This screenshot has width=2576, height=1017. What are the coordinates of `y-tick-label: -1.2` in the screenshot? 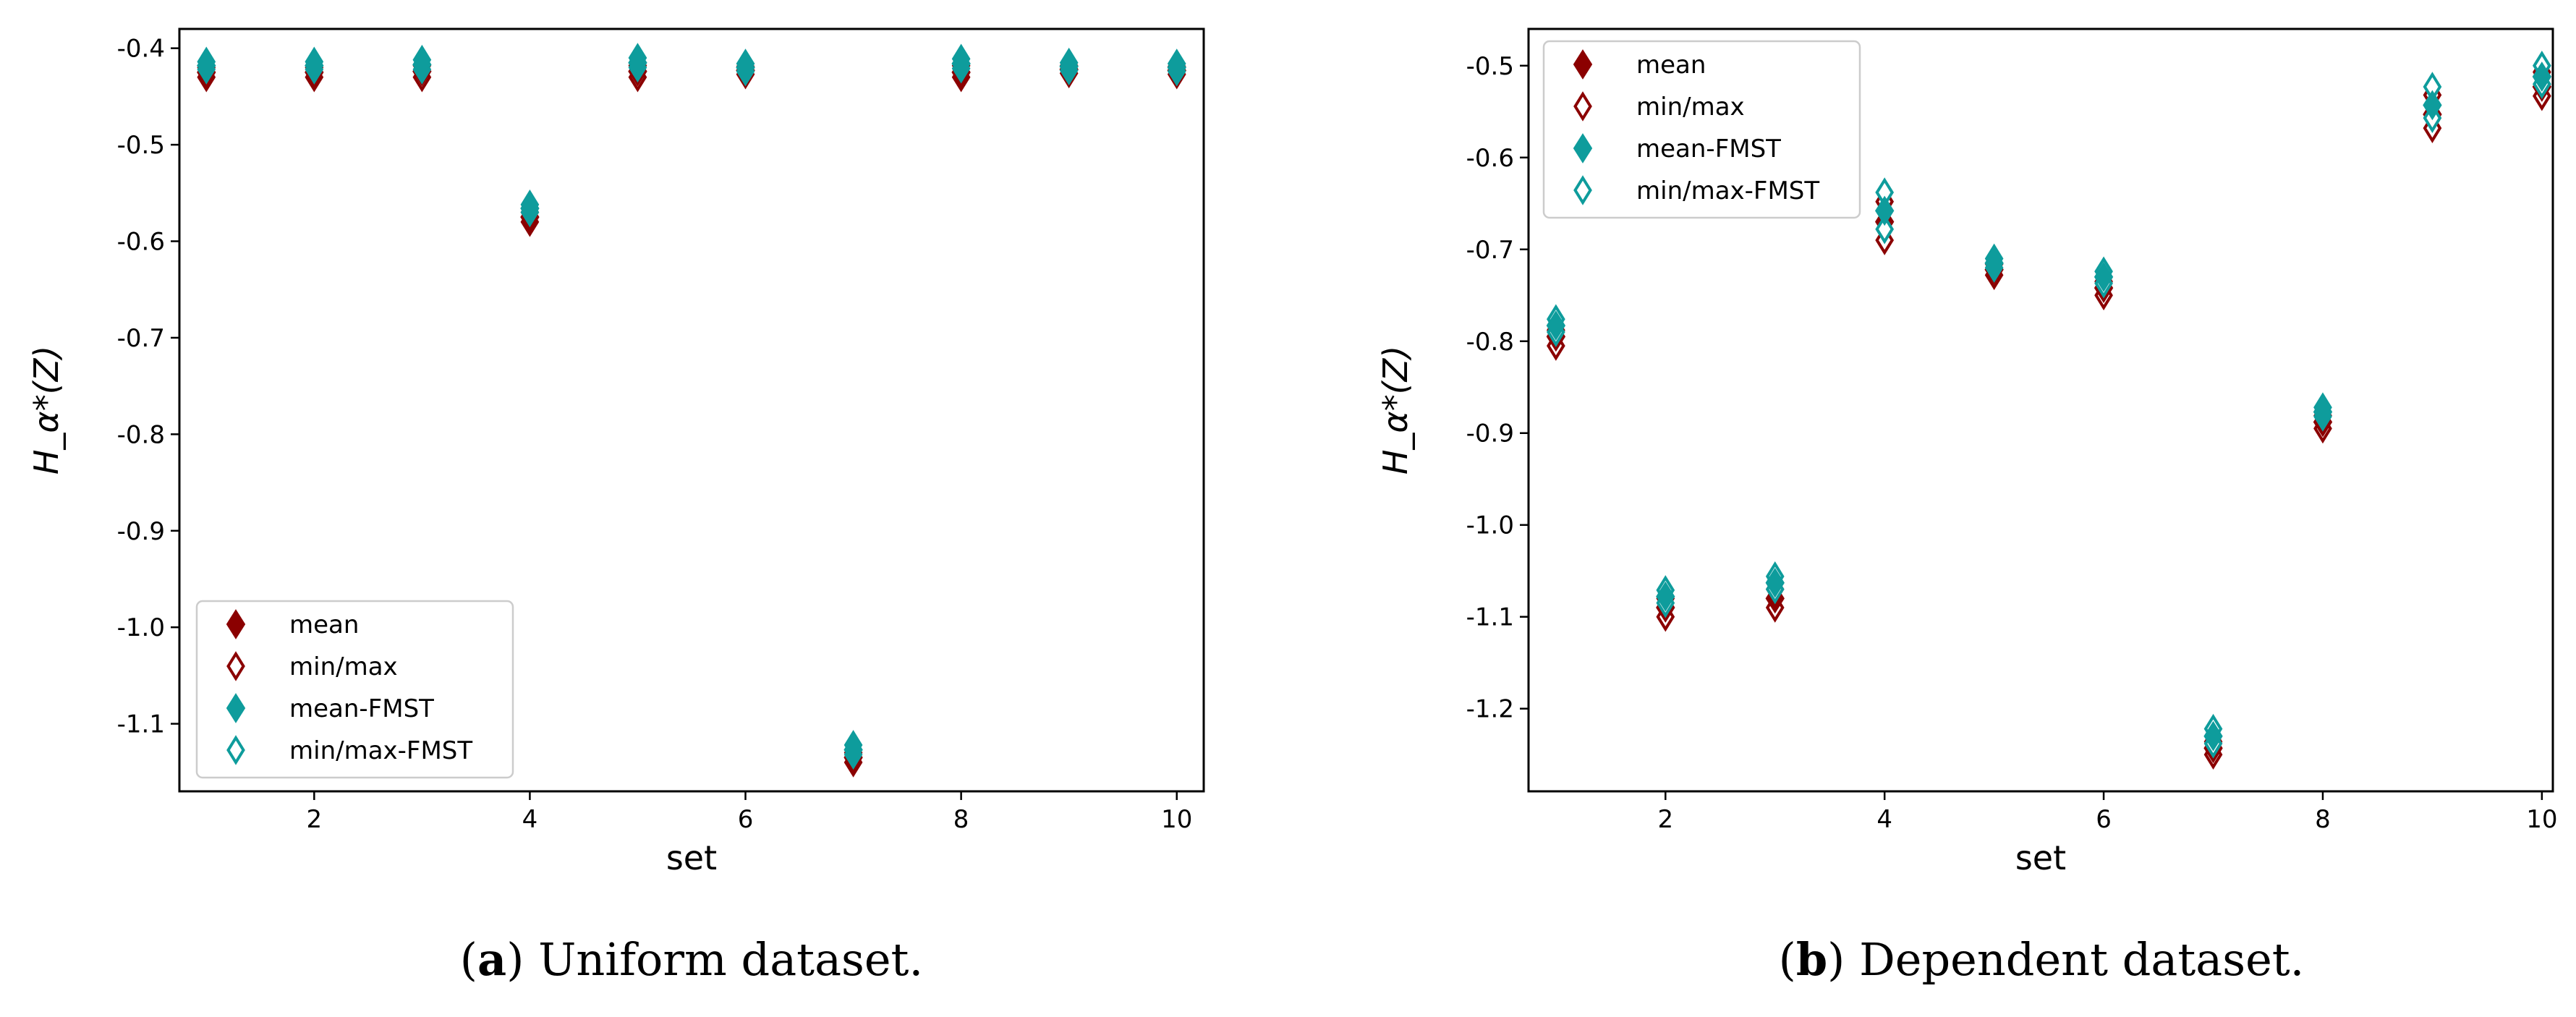 It's located at (1490, 709).